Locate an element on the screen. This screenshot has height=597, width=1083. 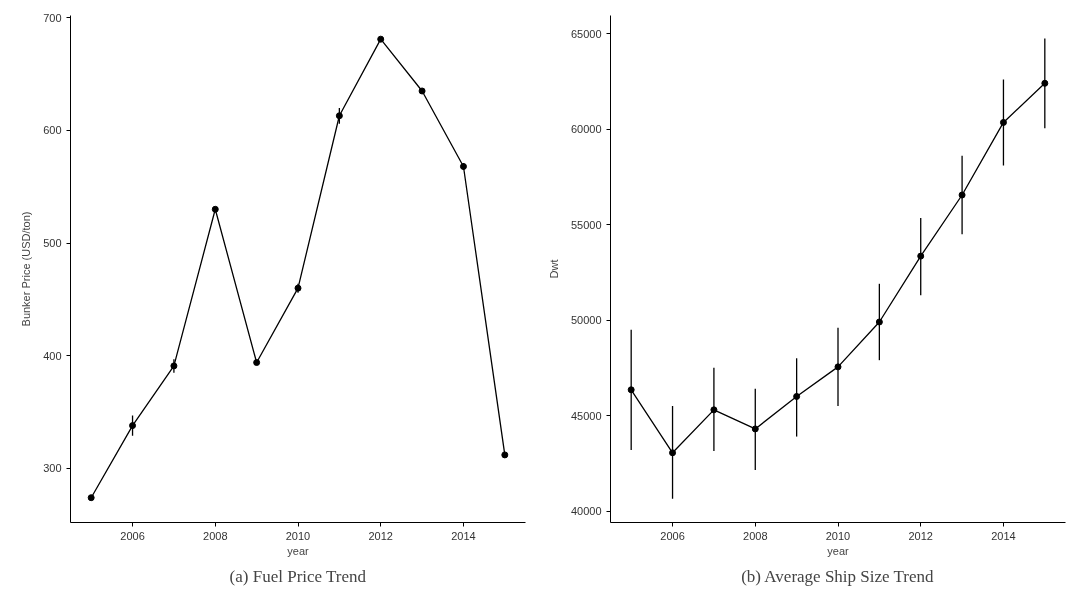
y-tick-label: 45000 is located at coordinates (586, 415).